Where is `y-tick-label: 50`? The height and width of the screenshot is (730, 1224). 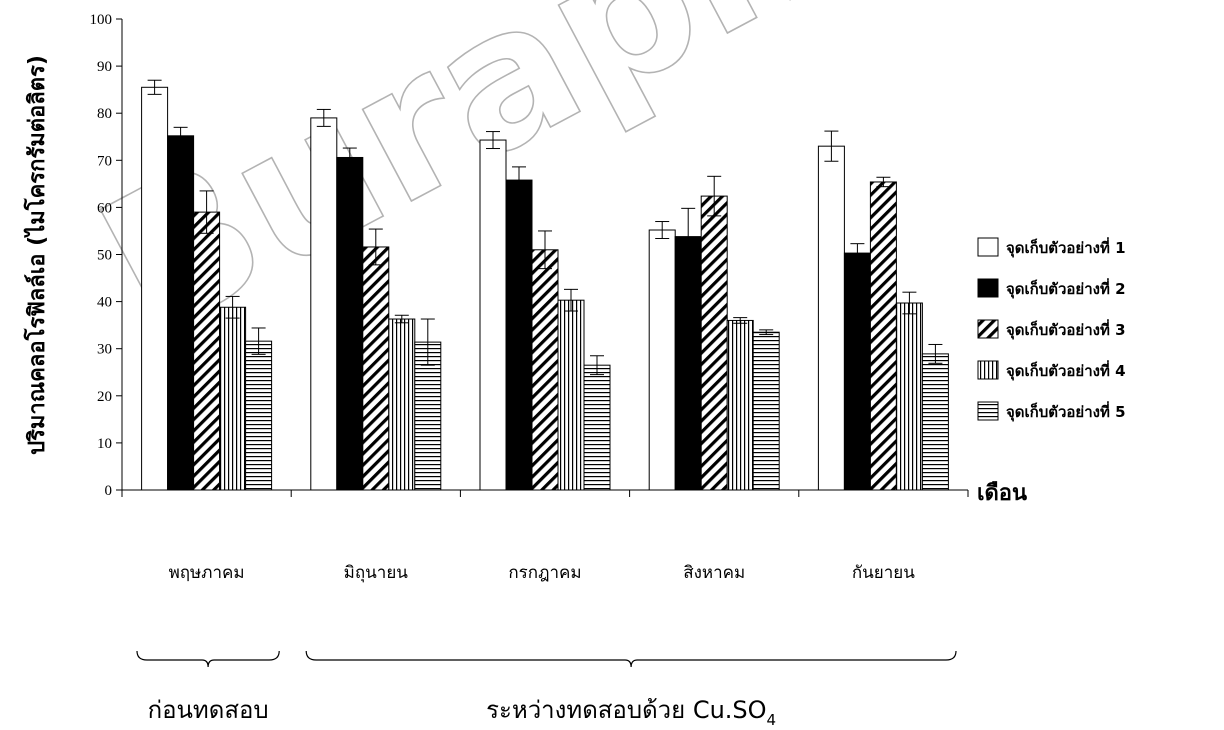
y-tick-label: 50 is located at coordinates (104, 256).